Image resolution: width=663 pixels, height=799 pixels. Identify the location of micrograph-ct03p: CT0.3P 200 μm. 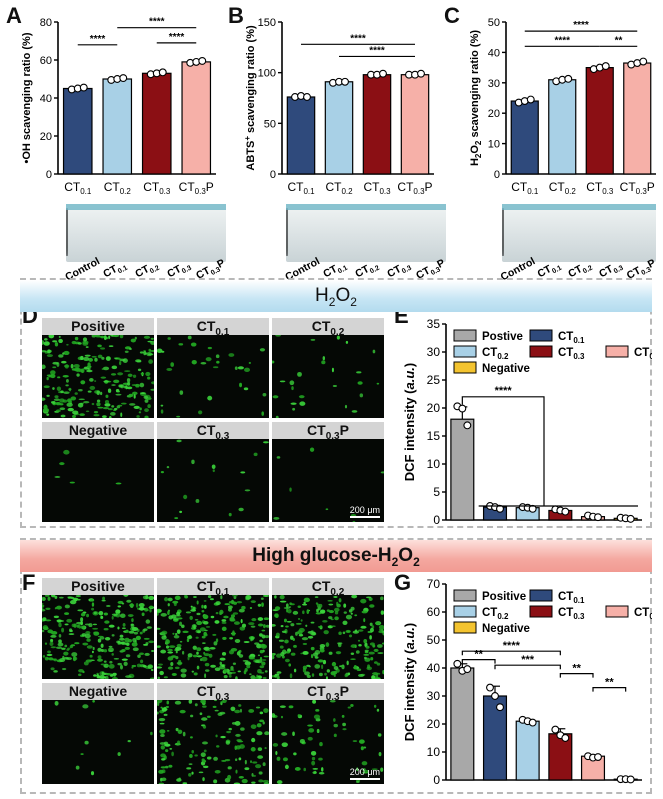
(328, 733).